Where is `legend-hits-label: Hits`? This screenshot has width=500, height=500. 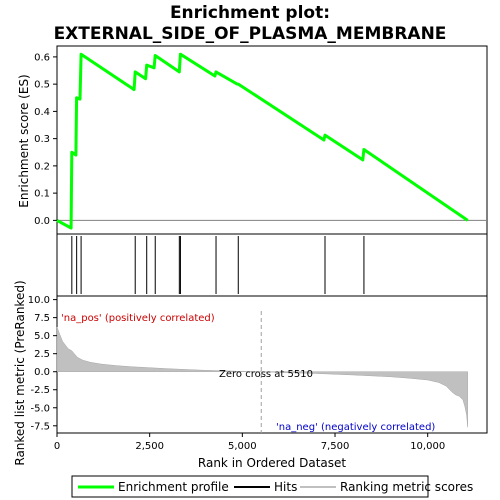 legend-hits-label: Hits is located at coordinates (285, 487).